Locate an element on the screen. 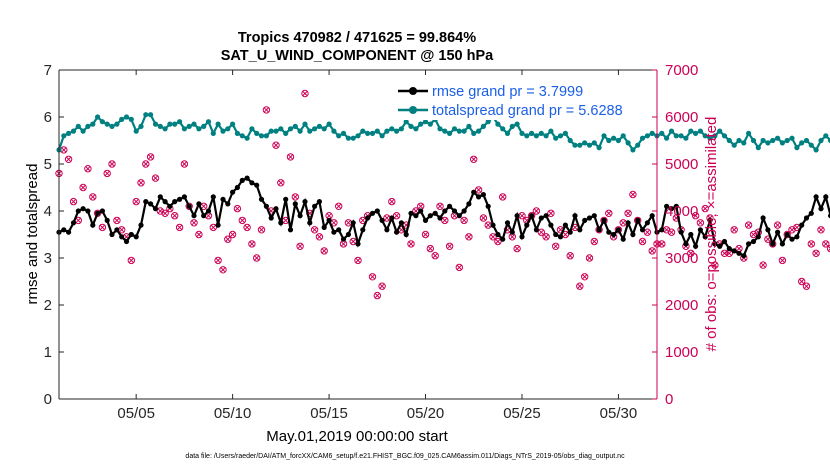 The height and width of the screenshot is (470, 830). y-tick-label-left: 5 is located at coordinates (48, 164).